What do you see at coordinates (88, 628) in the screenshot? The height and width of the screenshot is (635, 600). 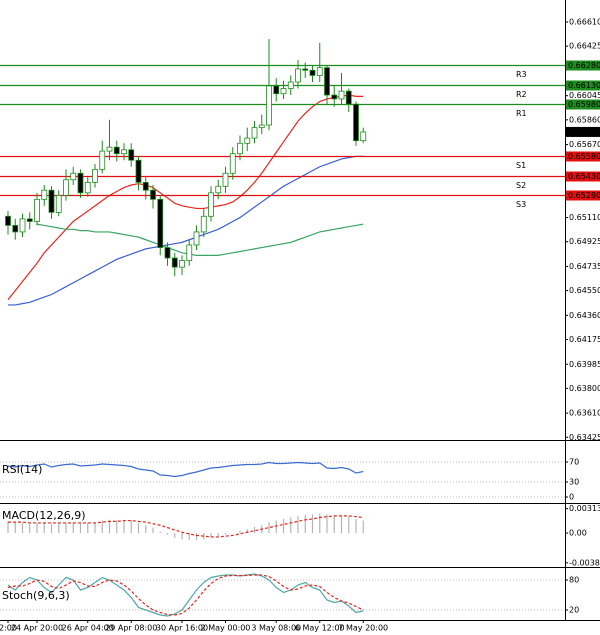 I see `x-tick-label: 26 Apr 04:00` at bounding box center [88, 628].